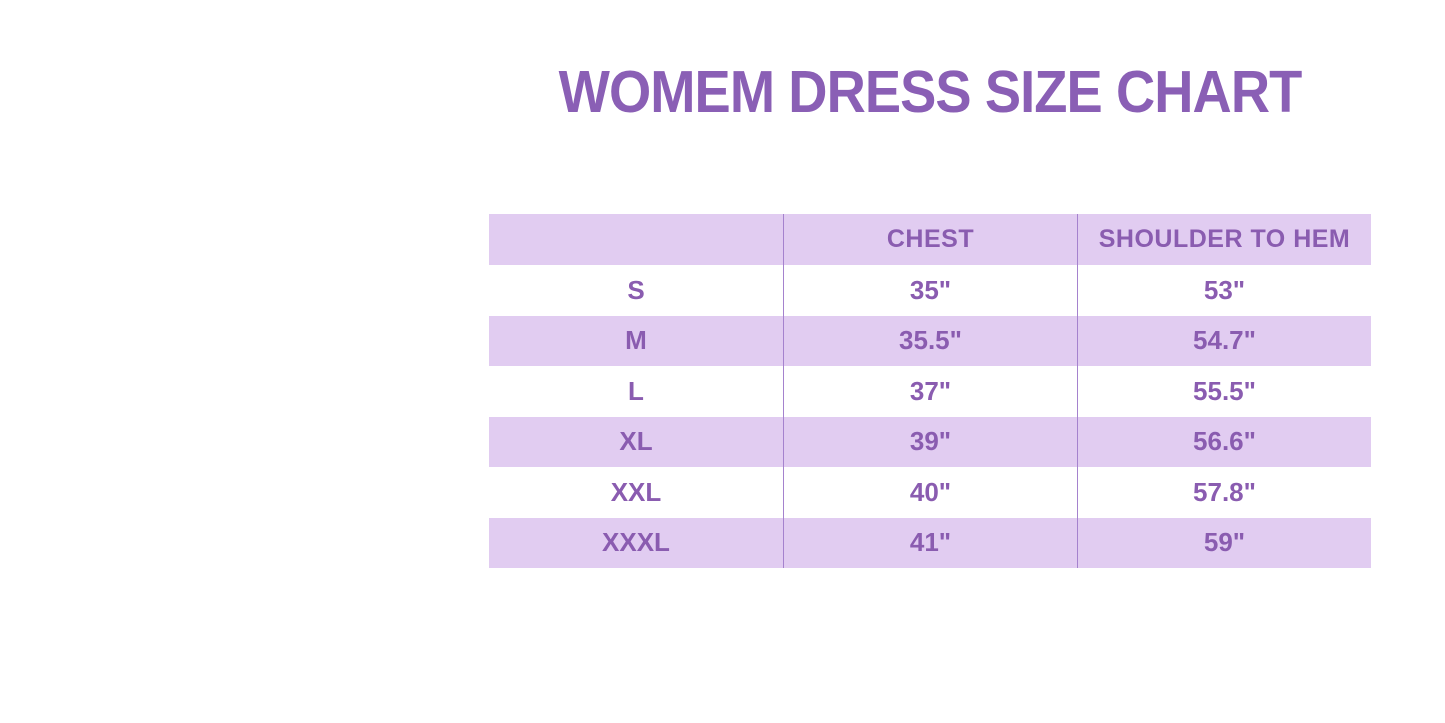  I want to click on size-cell: XL, so click(636, 441).